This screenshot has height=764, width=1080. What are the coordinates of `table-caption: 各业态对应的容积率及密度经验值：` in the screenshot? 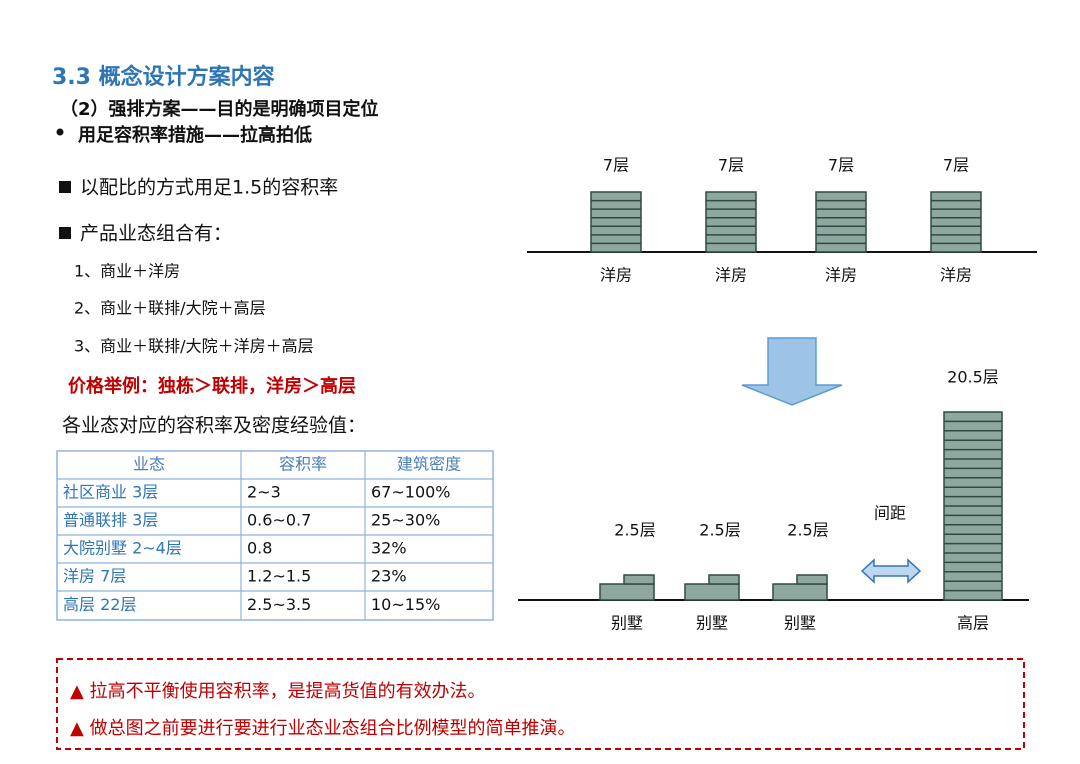 It's located at (214, 426).